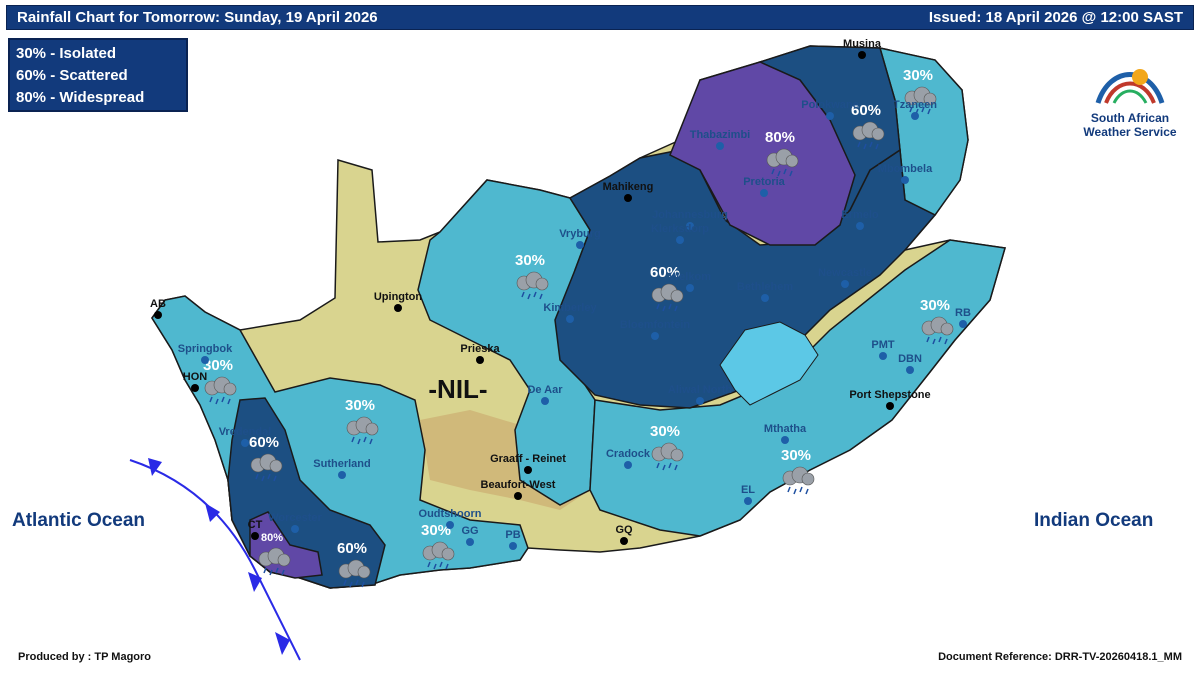  I want to click on zone-label-southwest-60: 60%, so click(354, 564).